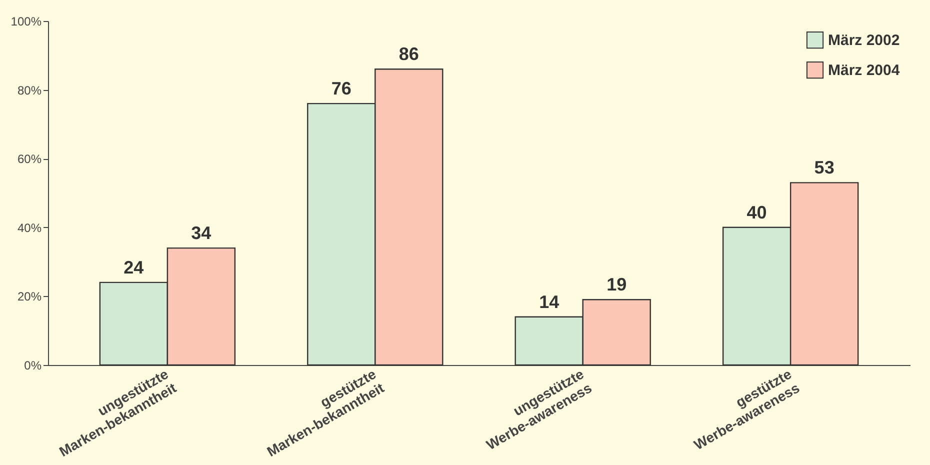 This screenshot has height=465, width=930. Describe the element at coordinates (408, 54) in the screenshot. I see `data-label: 86` at that location.